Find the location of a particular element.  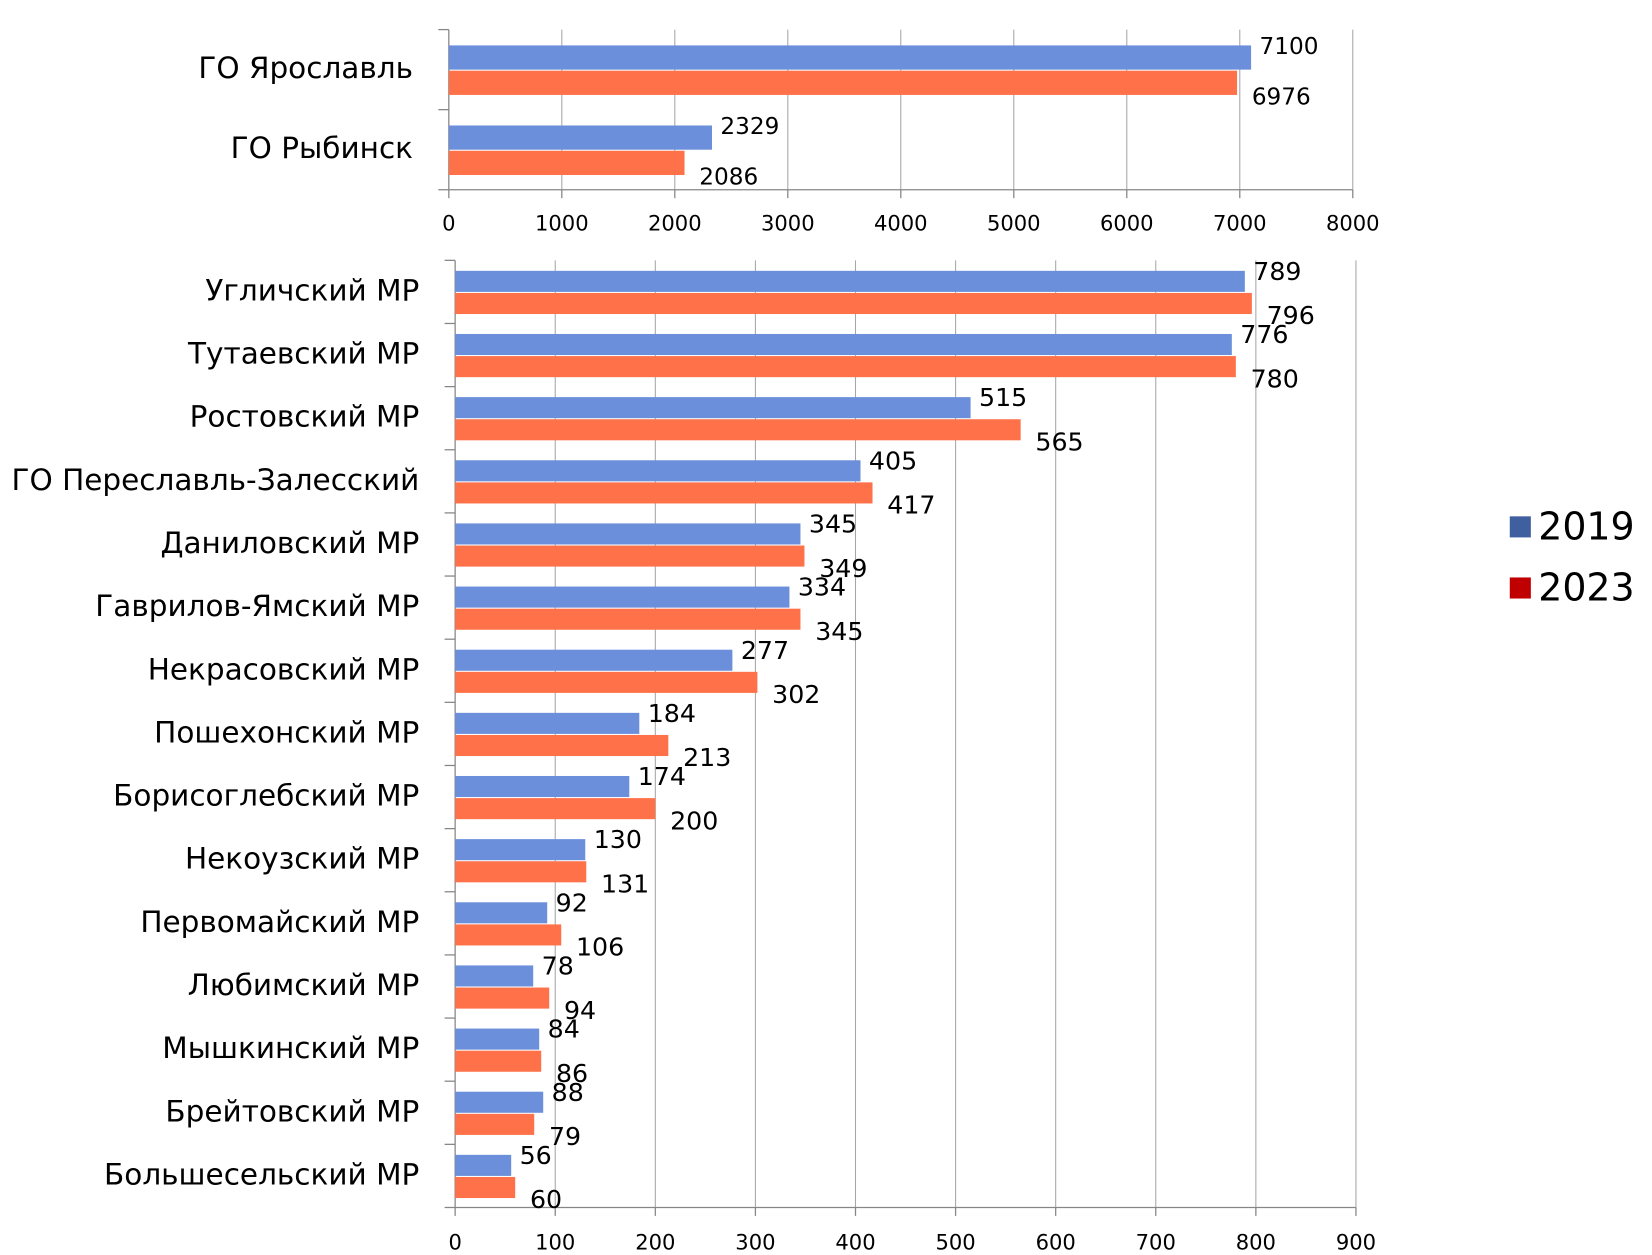

data-label: 60 is located at coordinates (546, 1199).